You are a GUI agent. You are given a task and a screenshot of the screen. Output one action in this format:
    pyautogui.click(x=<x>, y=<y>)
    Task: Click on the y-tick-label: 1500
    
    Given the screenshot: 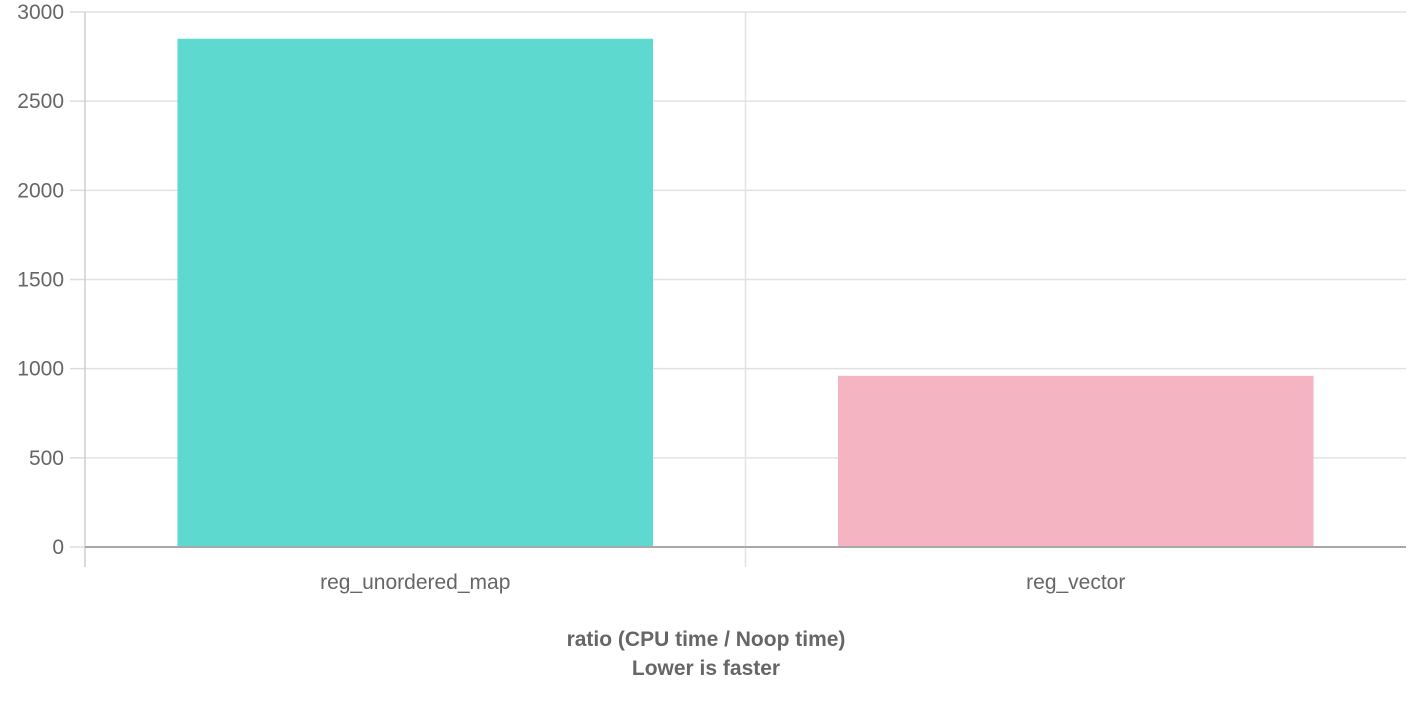 What is the action you would take?
    pyautogui.click(x=40, y=280)
    